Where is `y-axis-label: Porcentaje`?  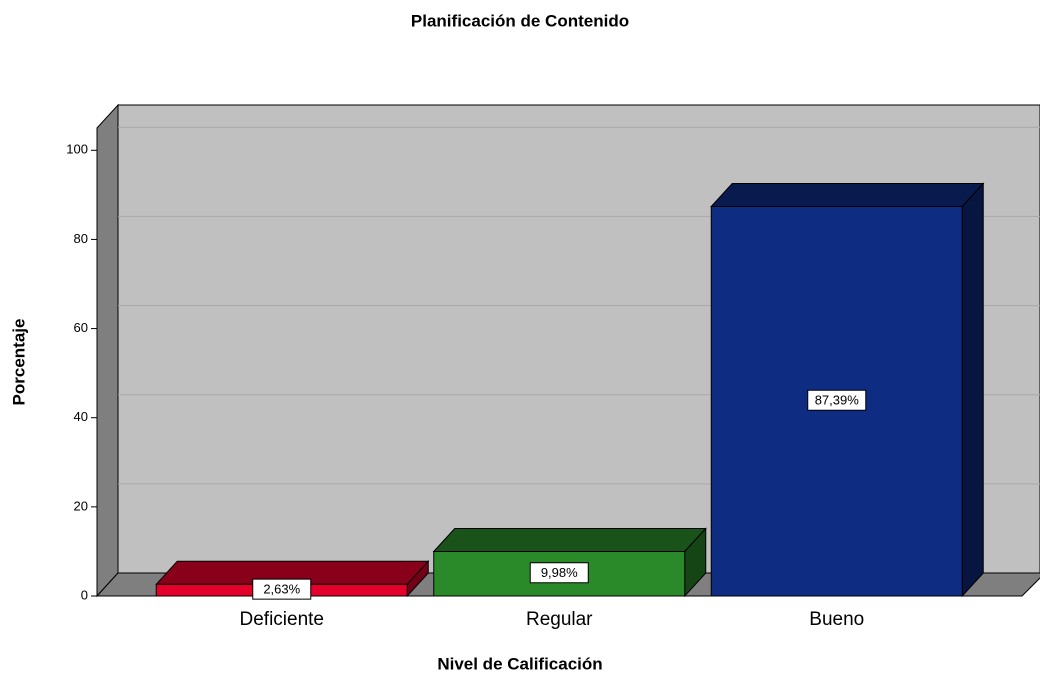
y-axis-label: Porcentaje is located at coordinates (18, 362).